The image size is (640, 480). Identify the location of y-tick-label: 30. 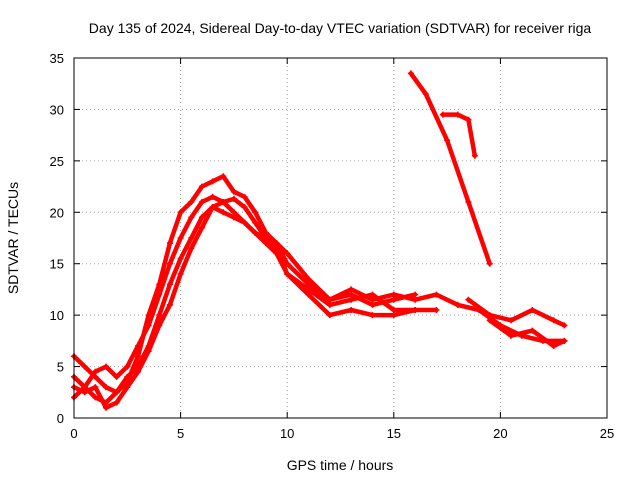
(57, 109).